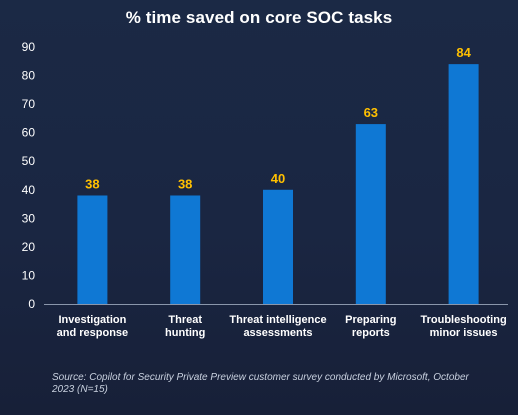  I want to click on x-tick-label-line: Preparing, so click(370, 320).